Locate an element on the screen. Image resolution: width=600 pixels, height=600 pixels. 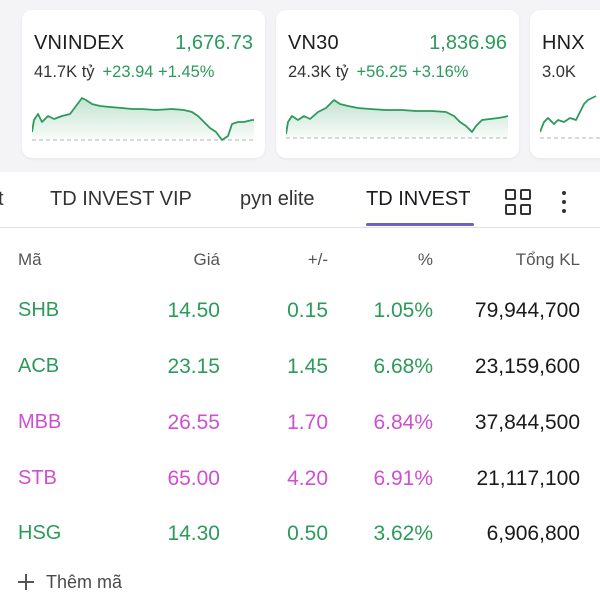
row-volume: 21,117,100 is located at coordinates (528, 478).